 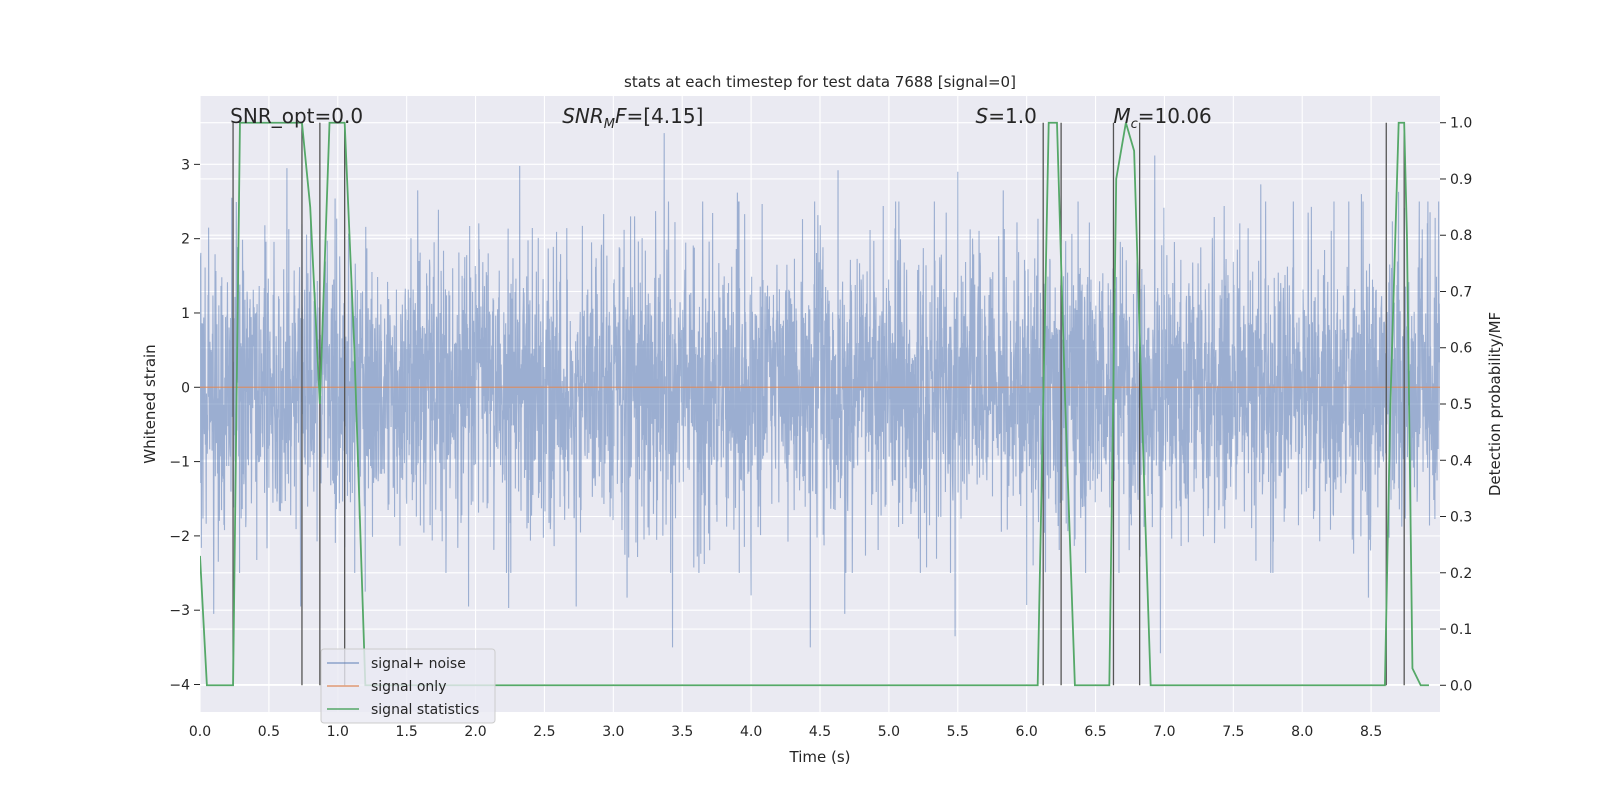 I want to click on y-left-tick-label: −4, so click(x=179, y=686).